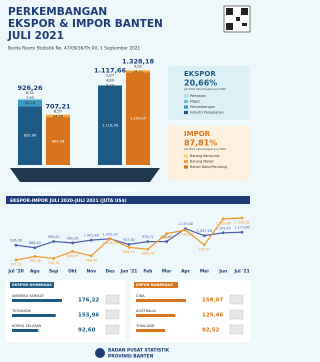  I want to click on partner-value: 159,07, so click(212, 301).